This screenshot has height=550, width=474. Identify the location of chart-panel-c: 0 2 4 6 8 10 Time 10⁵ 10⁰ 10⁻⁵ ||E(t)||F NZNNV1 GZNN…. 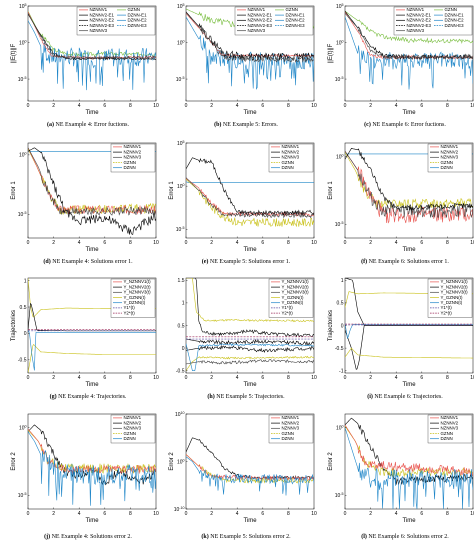
(401, 65).